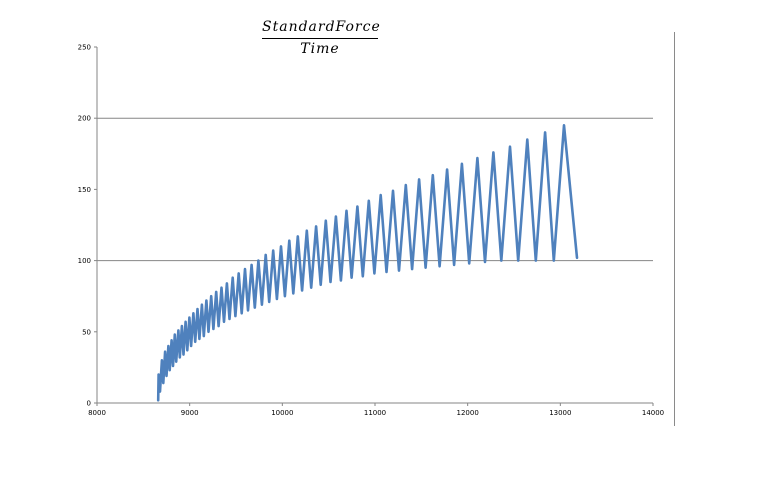  Describe the element at coordinates (84, 261) in the screenshot. I see `y-tick-label: 100` at that location.